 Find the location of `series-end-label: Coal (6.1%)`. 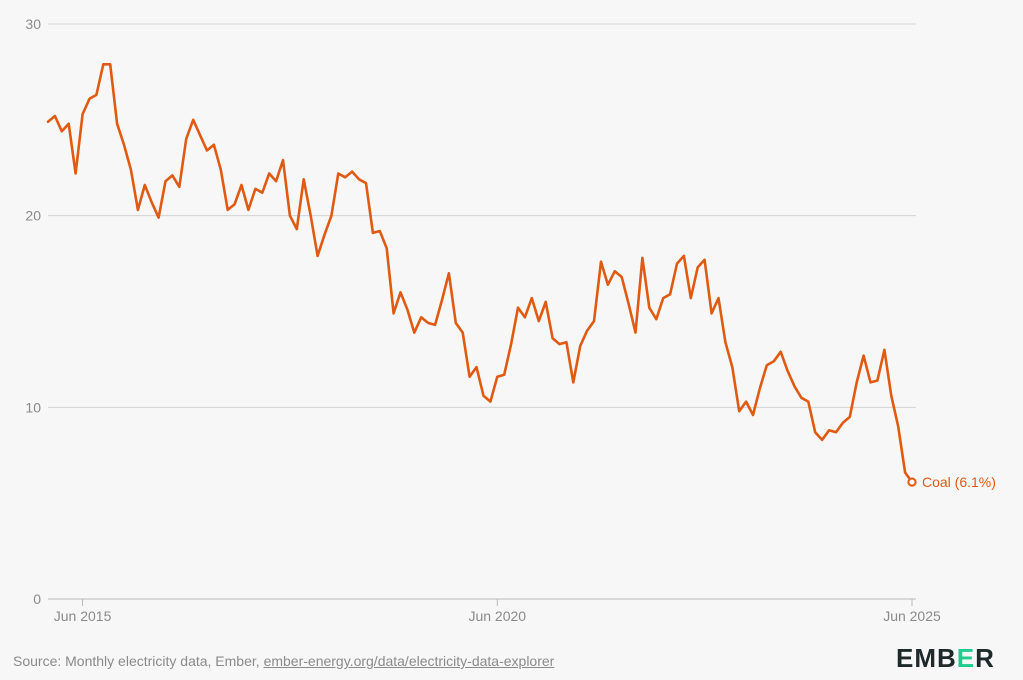

series-end-label: Coal (6.1%) is located at coordinates (959, 482).